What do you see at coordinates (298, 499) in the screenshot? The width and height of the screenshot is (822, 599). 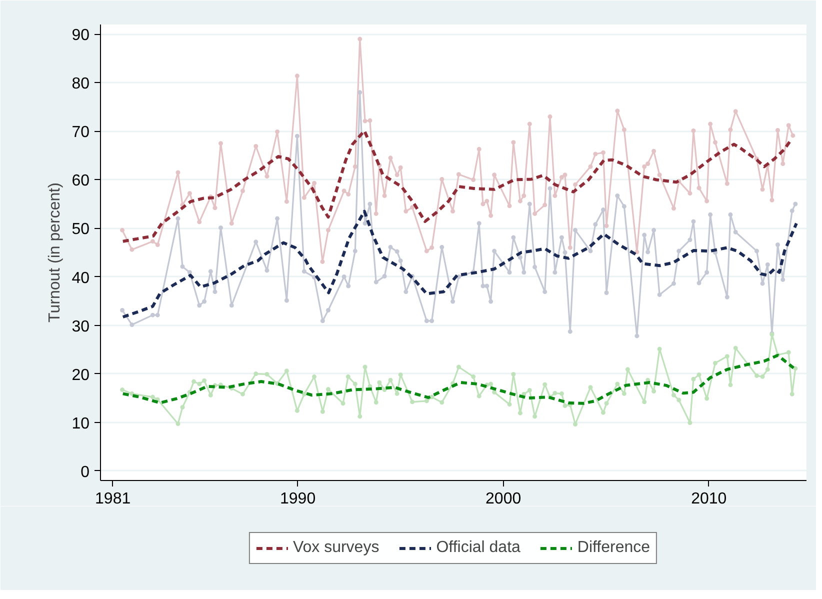 I see `x-tick-label: 1990` at bounding box center [298, 499].